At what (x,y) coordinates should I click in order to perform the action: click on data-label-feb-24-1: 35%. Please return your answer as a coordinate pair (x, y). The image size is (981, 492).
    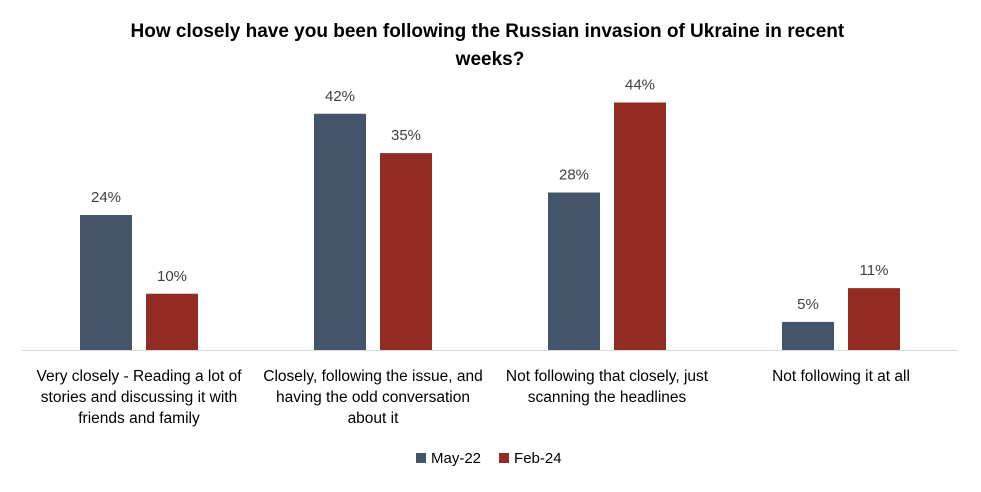
    Looking at the image, I should click on (406, 135).